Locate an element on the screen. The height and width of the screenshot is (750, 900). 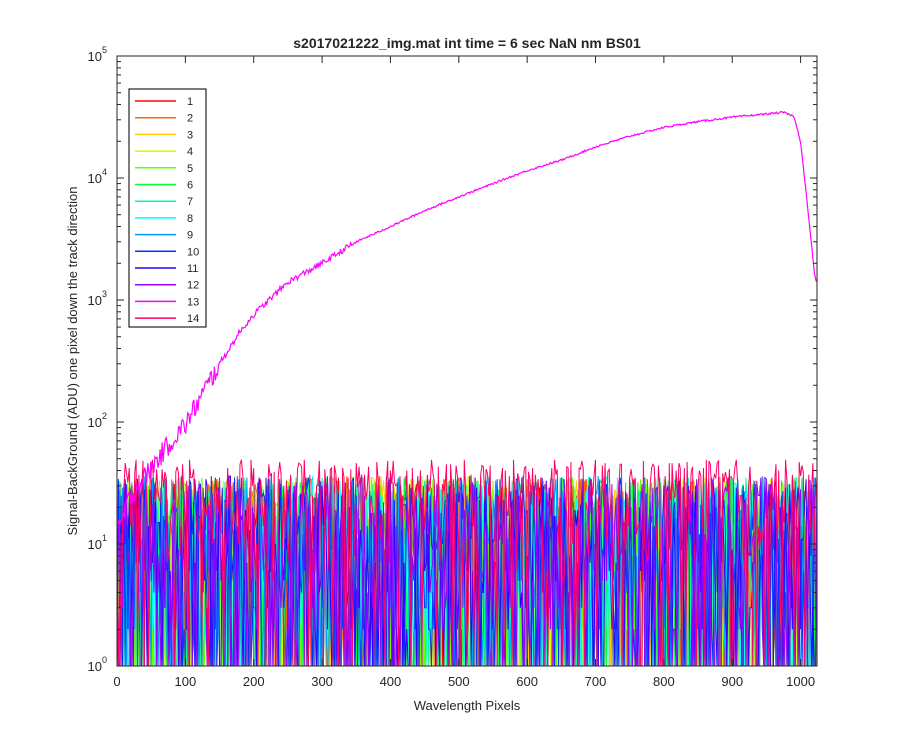
legend-label-6: 6 is located at coordinates (190, 186).